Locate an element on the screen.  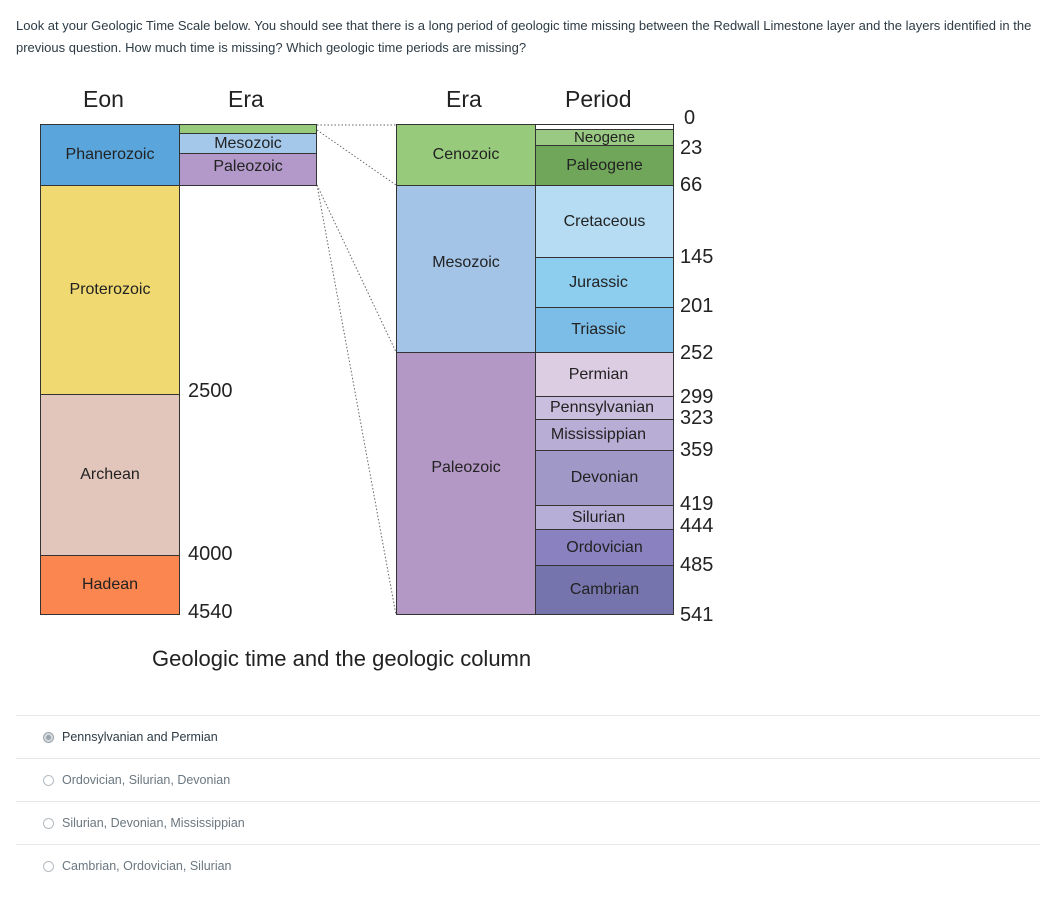
age-label: 323 is located at coordinates (697, 418).